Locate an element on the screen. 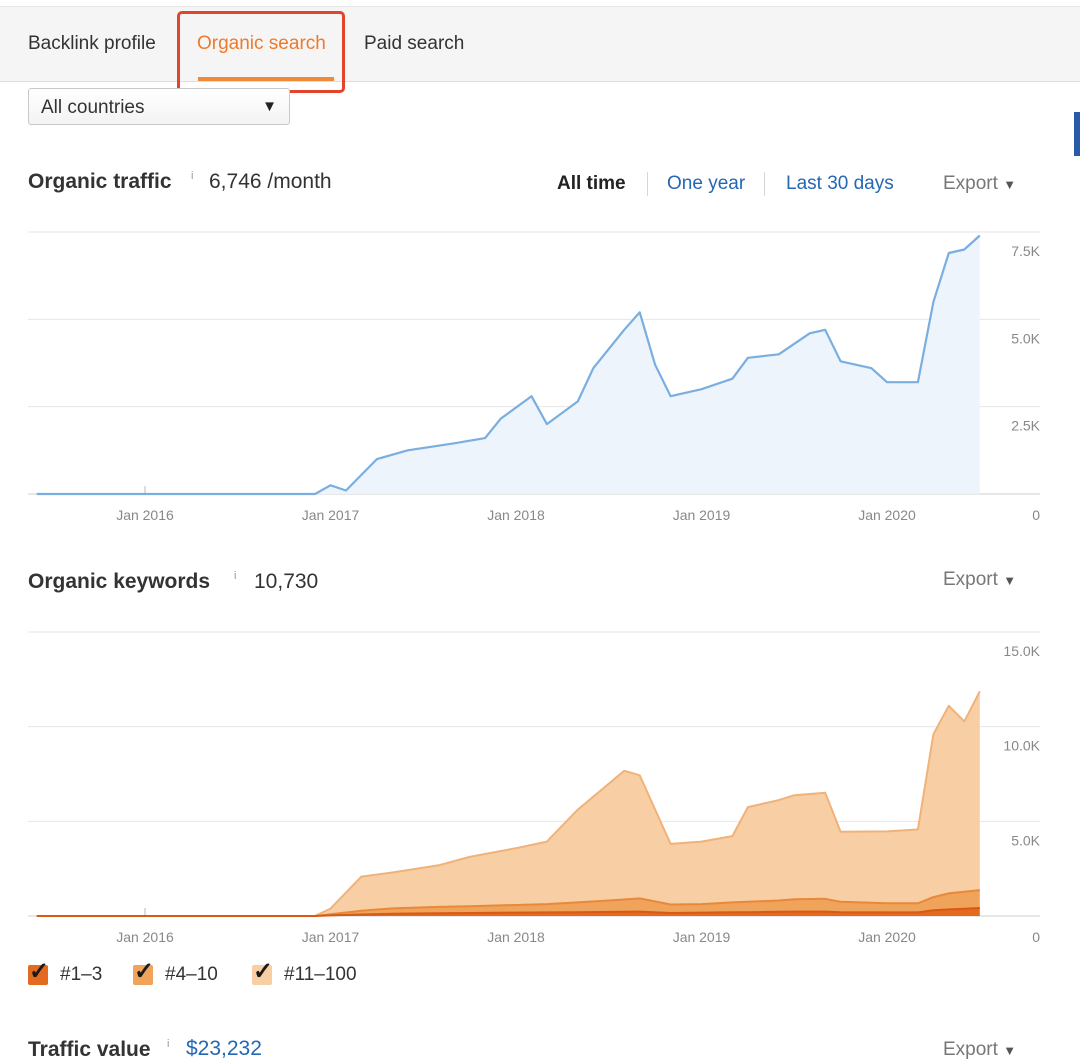 This screenshot has height=1062, width=1080. country-select: All countries ▼ is located at coordinates (159, 106).